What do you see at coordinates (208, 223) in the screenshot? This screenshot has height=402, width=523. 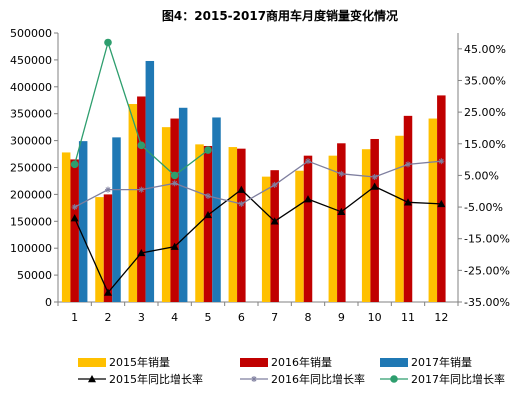 I see `bar-2016年销量-5` at bounding box center [208, 223].